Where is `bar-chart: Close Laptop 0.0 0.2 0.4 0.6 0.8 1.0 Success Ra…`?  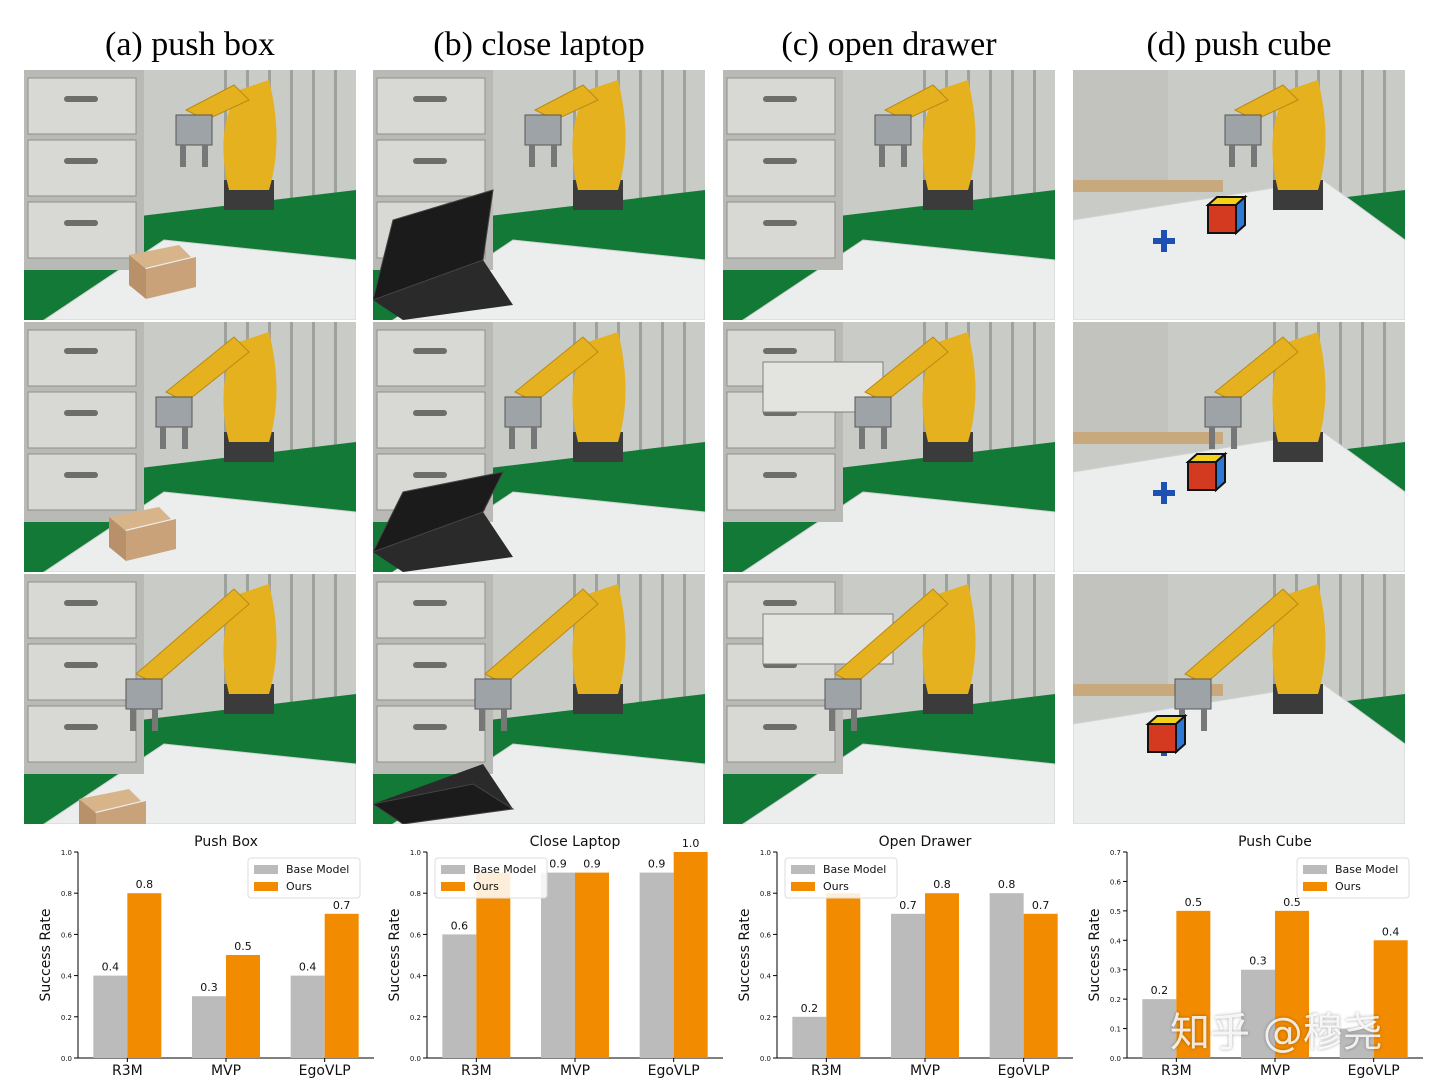 bar-chart: Close Laptop 0.0 0.2 0.4 0.6 0.8 1.0 Success Ra… is located at coordinates (555, 956).